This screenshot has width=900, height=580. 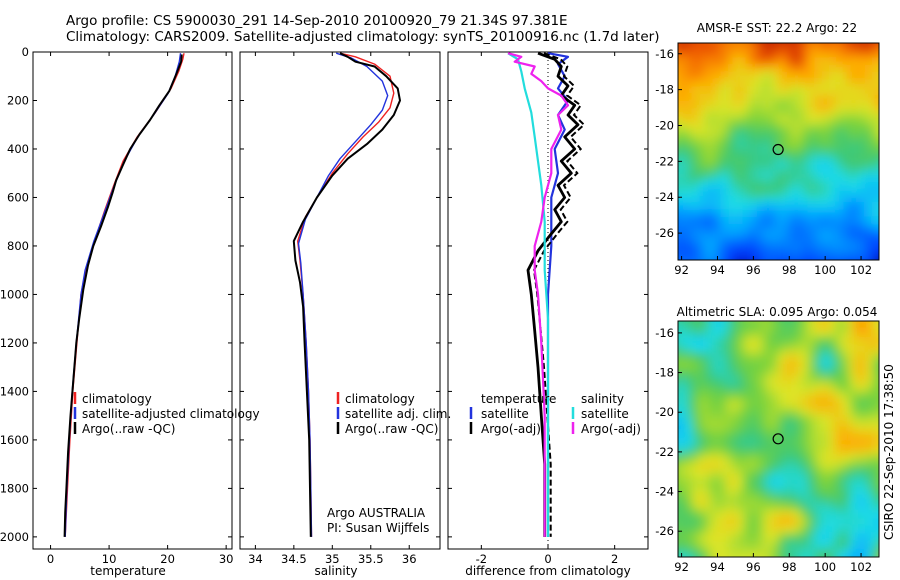 I want to click on sla-map-panel: 92 94 96 98 100 102-16-18-20-22-24-26, so click(x=774, y=447).